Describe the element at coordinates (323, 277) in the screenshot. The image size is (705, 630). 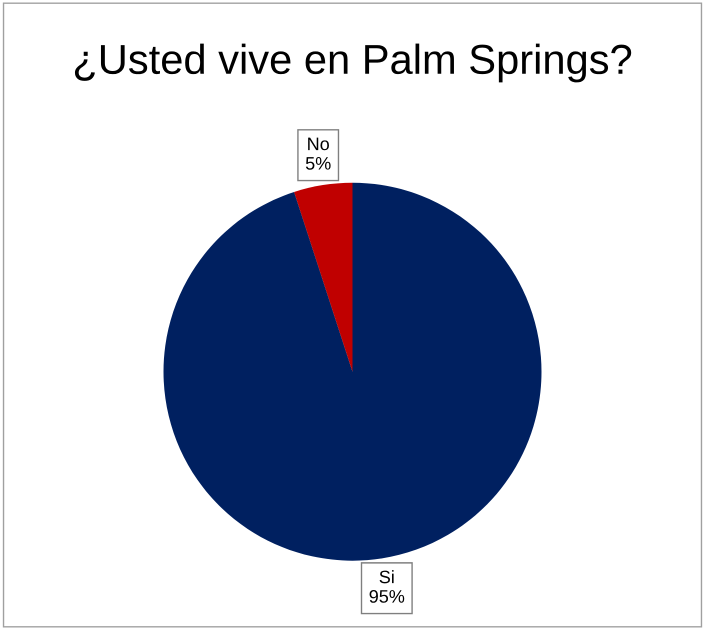
I see `pie-slice` at that location.